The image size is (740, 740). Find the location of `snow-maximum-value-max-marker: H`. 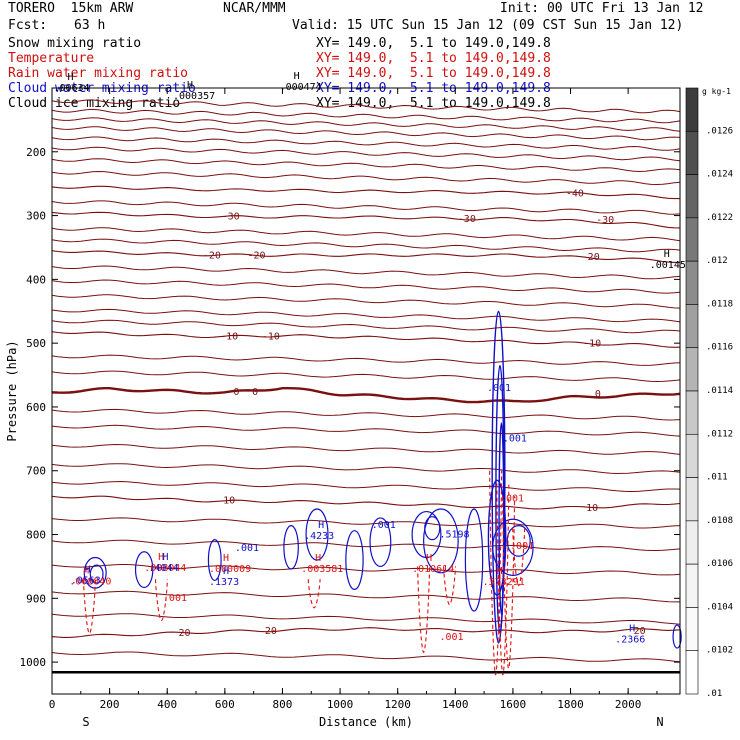

snow-maximum-value-max-marker: H is located at coordinates (667, 254).